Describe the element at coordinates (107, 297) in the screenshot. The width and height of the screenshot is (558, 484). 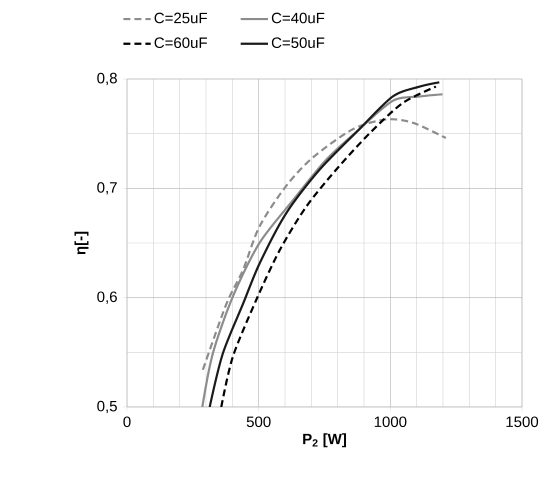
I see `y-tick-label: 0,6` at that location.